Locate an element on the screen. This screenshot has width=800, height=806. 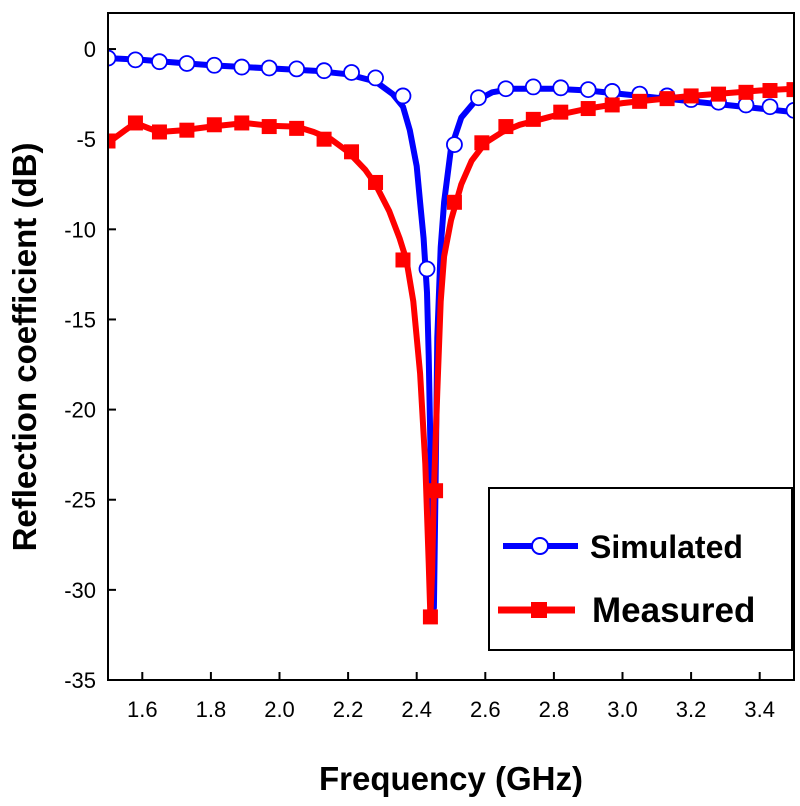
y-tick-label: -30 is located at coordinates (80, 590).